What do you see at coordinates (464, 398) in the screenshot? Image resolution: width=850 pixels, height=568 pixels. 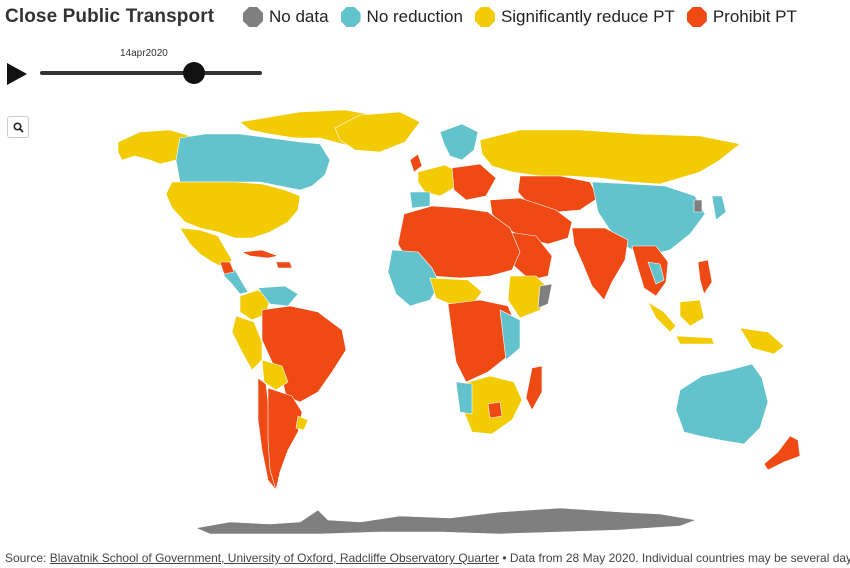 I see `region-namibia` at bounding box center [464, 398].